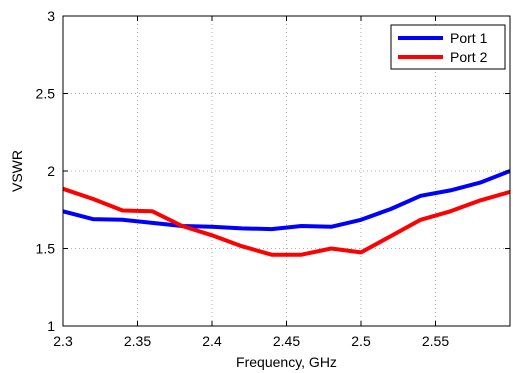  Describe the element at coordinates (46, 249) in the screenshot. I see `y-tick-label: 1.5` at that location.